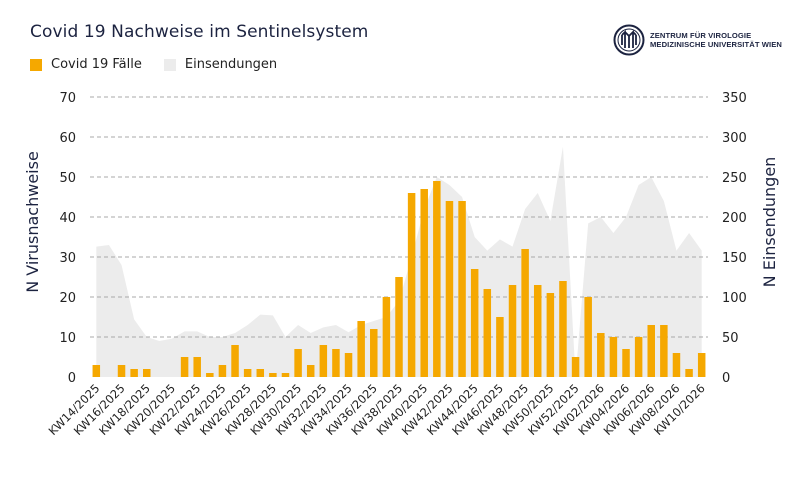 The height and width of the screenshot is (480, 812). I want to click on y-tick-right: 0, so click(726, 378).